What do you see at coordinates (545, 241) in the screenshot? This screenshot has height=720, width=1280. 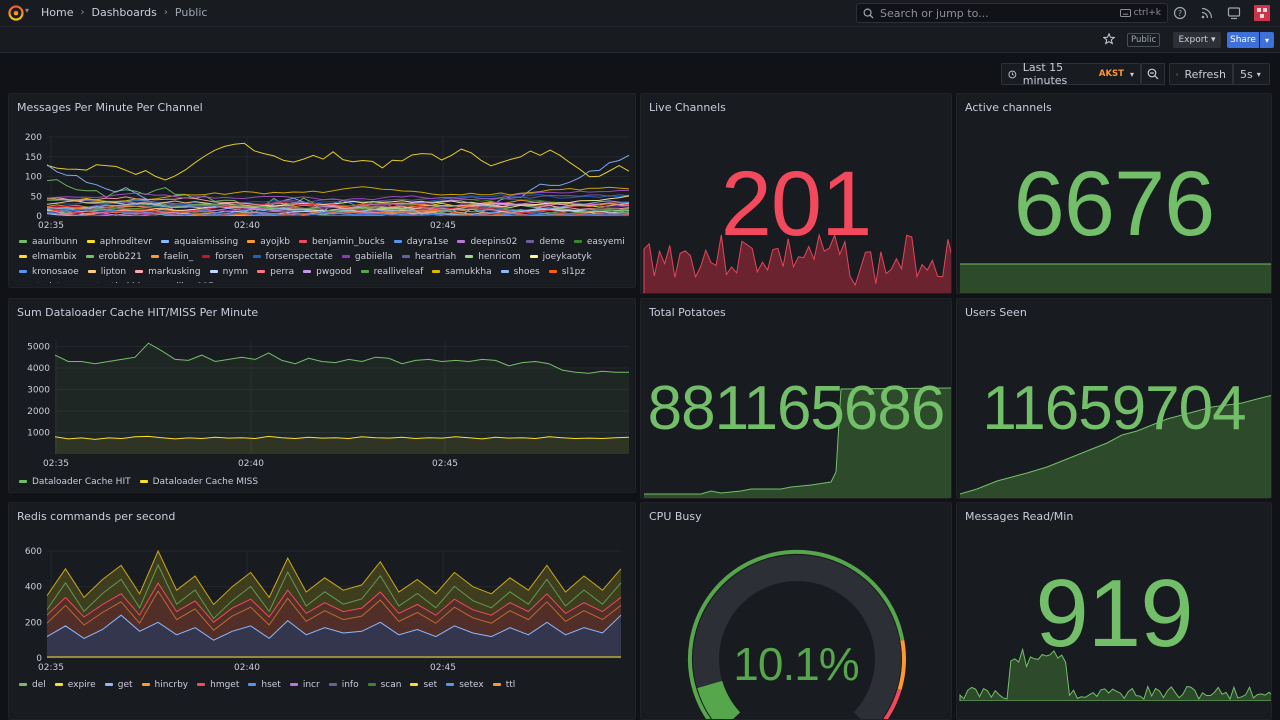 I see `legend-item: deme` at bounding box center [545, 241].